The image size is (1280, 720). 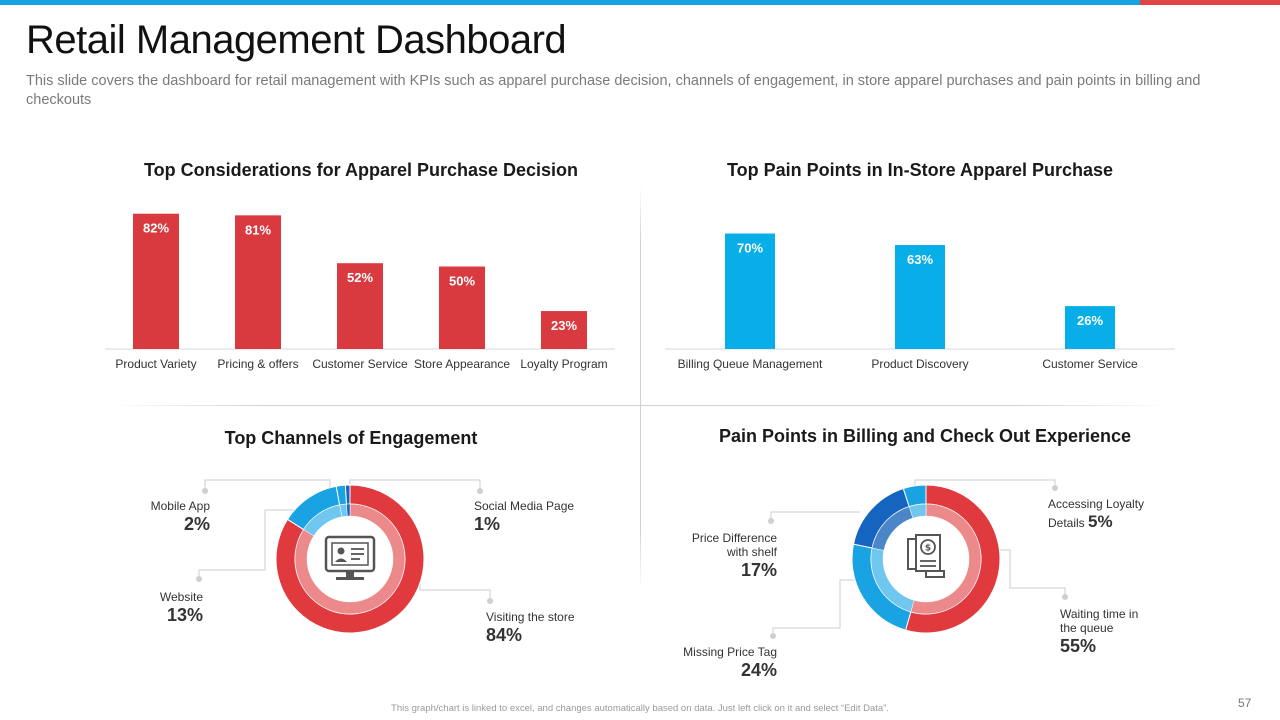 What do you see at coordinates (530, 617) in the screenshot?
I see `annotation-visiting-store-label: Visiting the store` at bounding box center [530, 617].